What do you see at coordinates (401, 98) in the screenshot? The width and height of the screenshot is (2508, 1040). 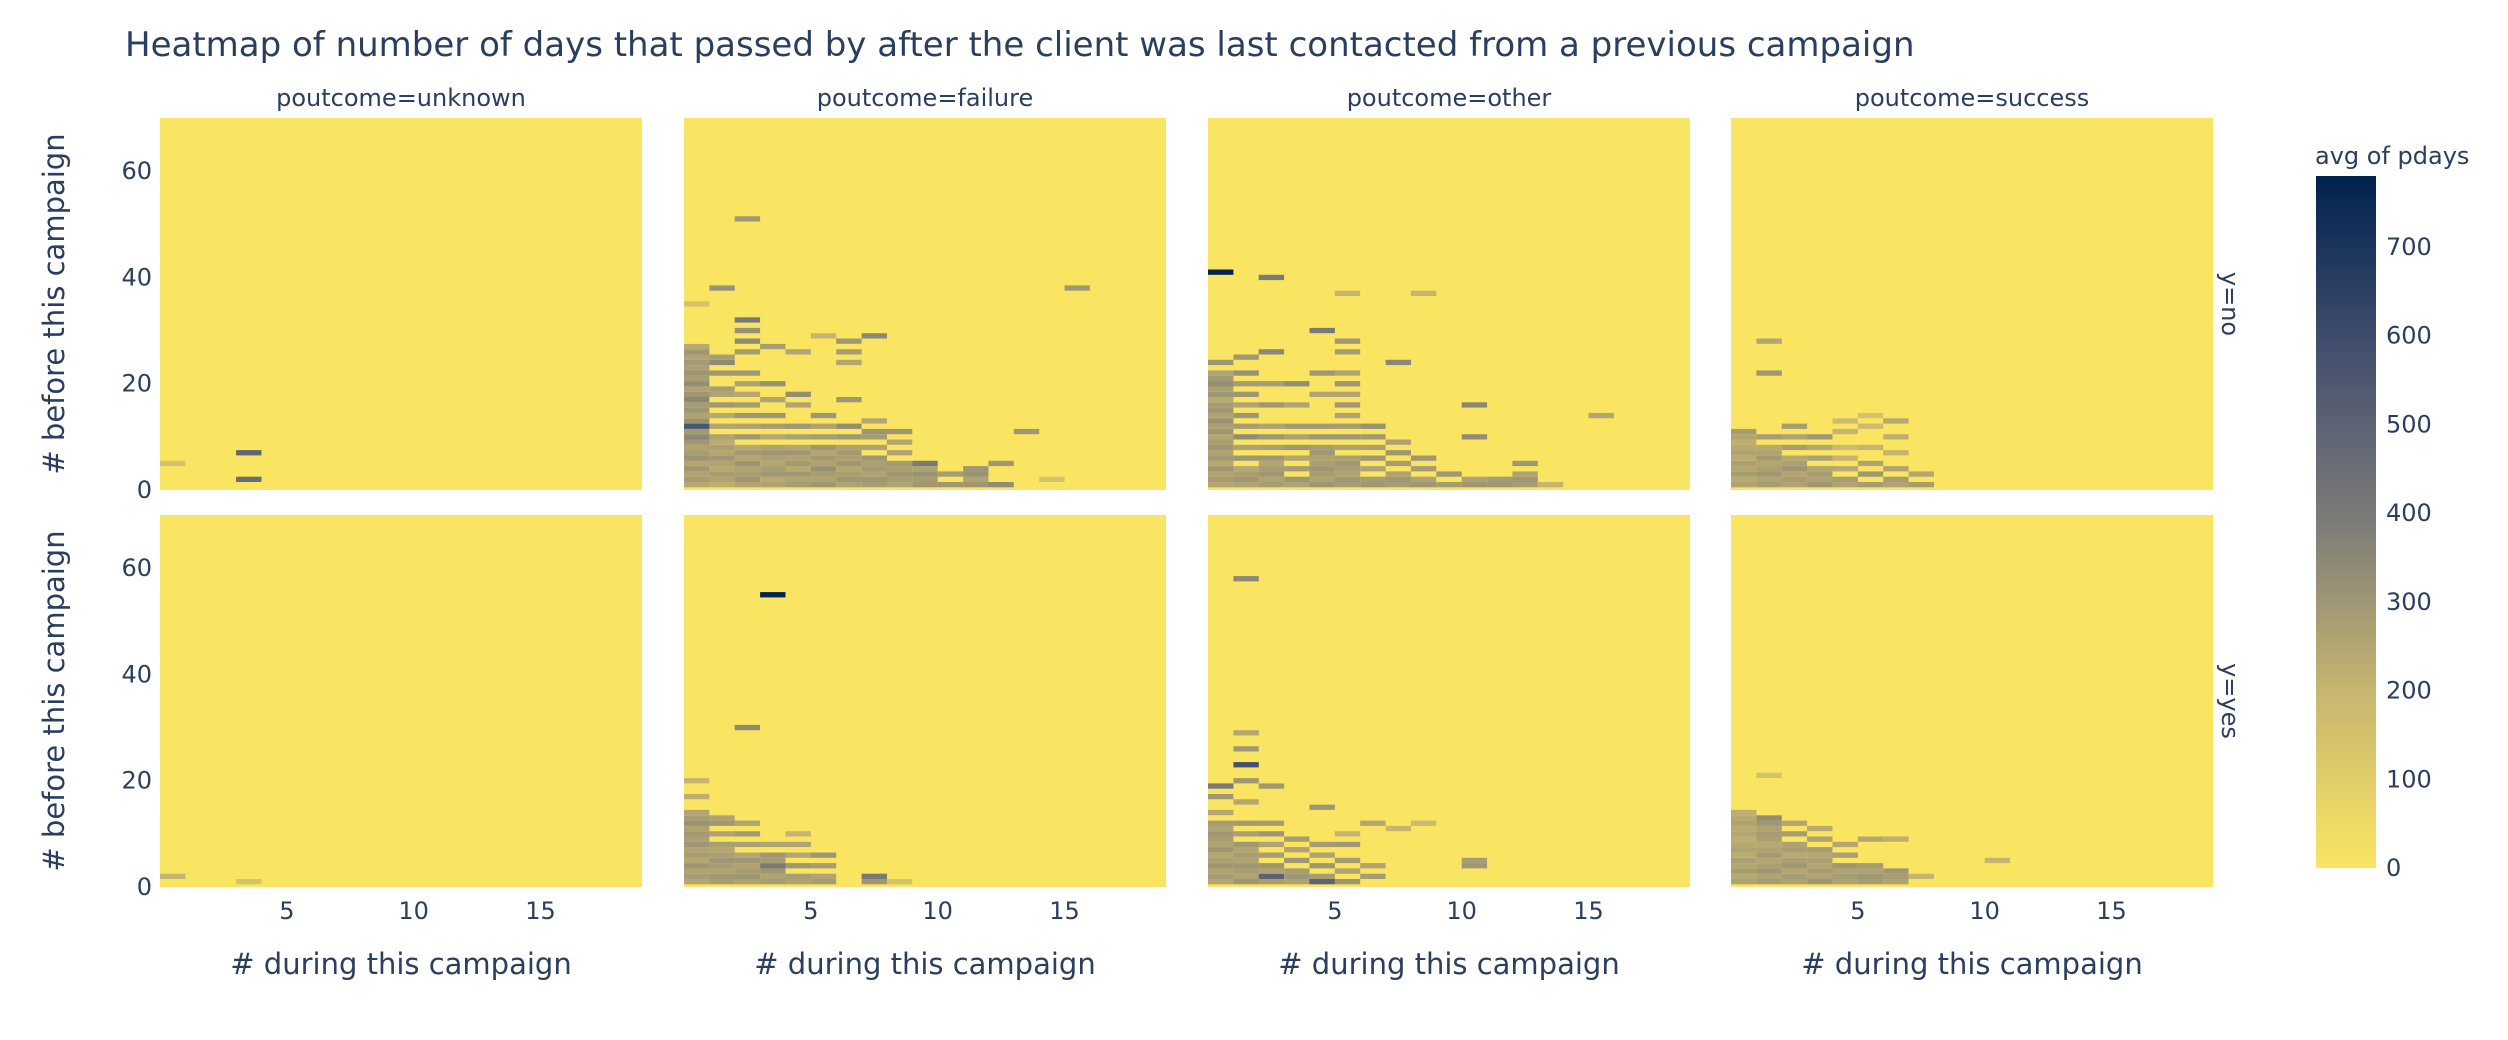 I see `column-facet-label: poutcome=unknown` at bounding box center [401, 98].